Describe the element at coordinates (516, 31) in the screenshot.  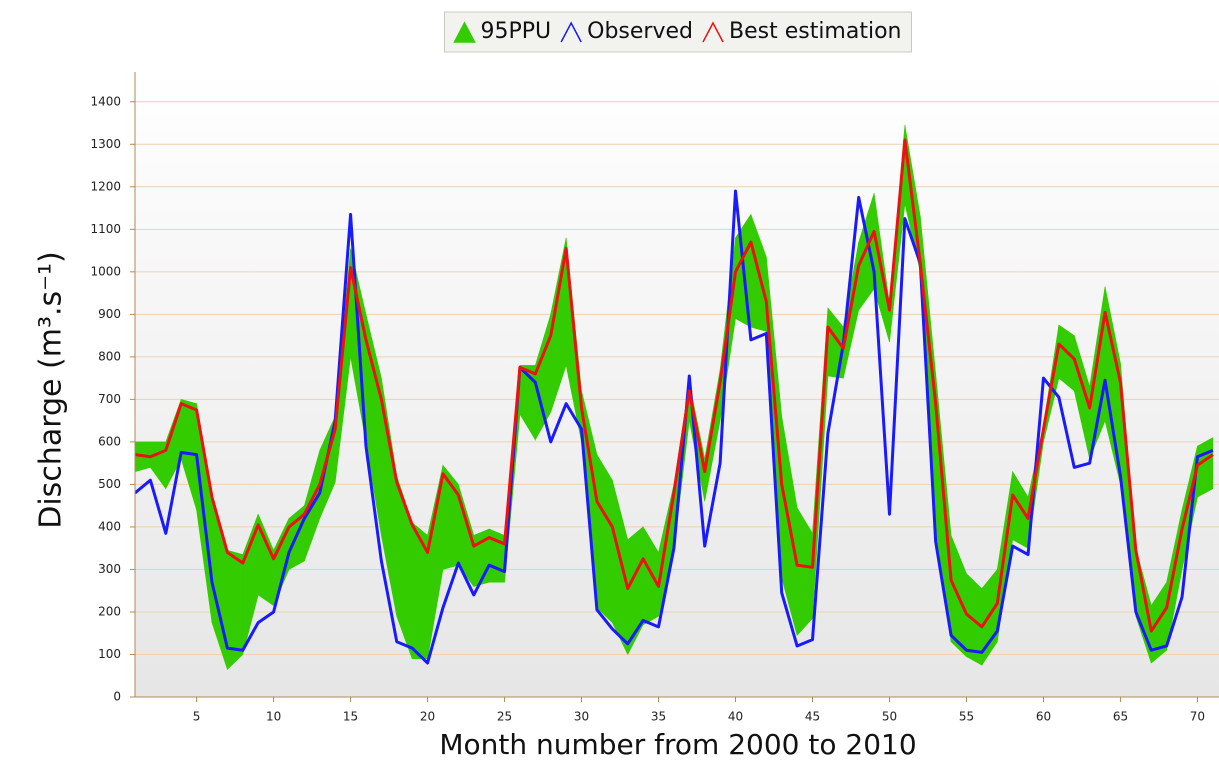
I see `legend-label: 95PPU` at that location.